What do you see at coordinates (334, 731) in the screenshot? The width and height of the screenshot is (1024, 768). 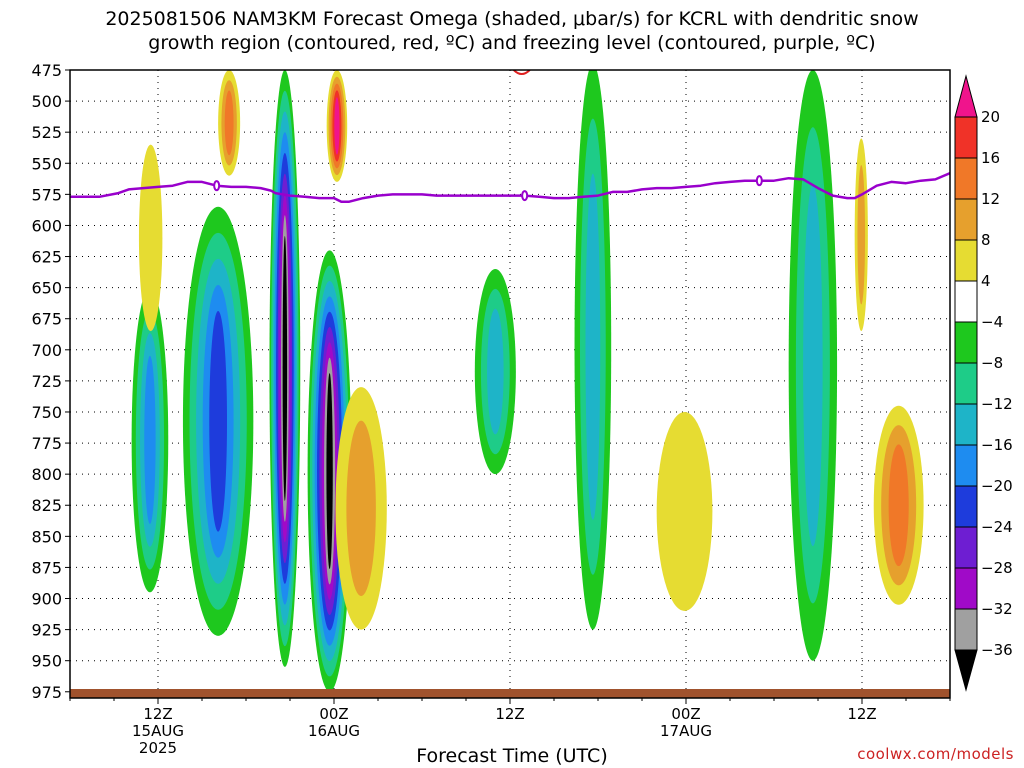 I see `x-tick-label: 16AUG` at bounding box center [334, 731].